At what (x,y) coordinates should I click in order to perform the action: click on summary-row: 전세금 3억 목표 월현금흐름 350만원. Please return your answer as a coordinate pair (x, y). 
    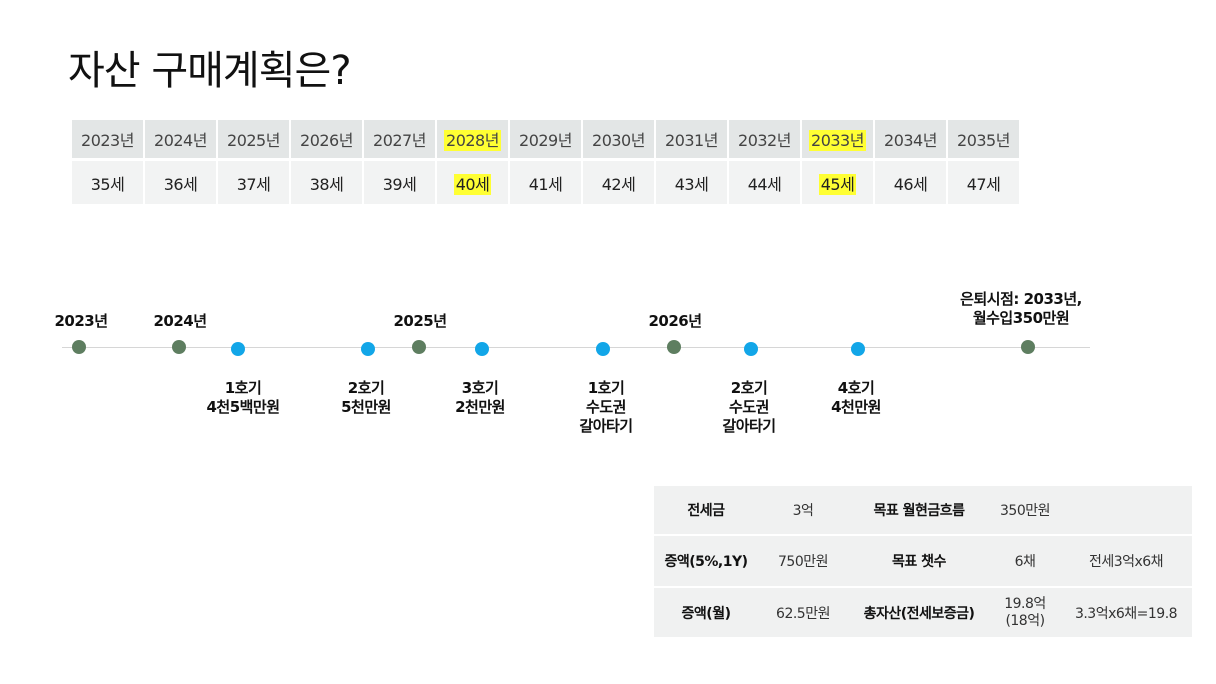
    Looking at the image, I should click on (923, 510).